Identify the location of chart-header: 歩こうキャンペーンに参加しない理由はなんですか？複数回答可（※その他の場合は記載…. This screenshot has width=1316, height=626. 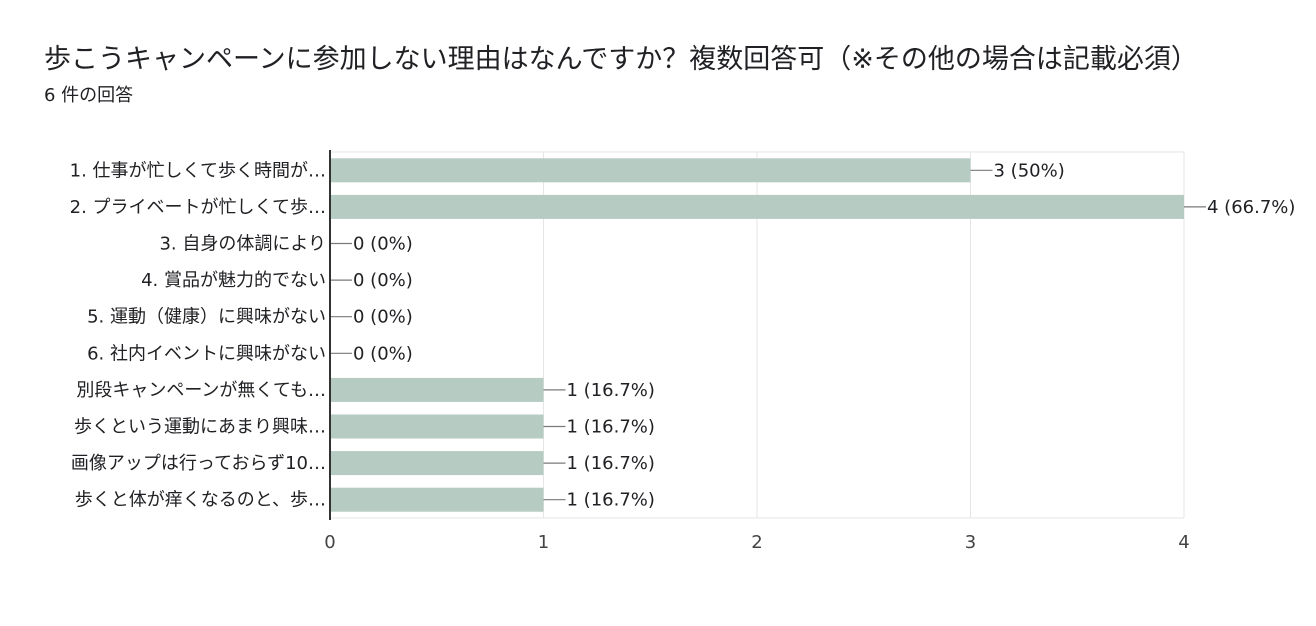
(674, 74).